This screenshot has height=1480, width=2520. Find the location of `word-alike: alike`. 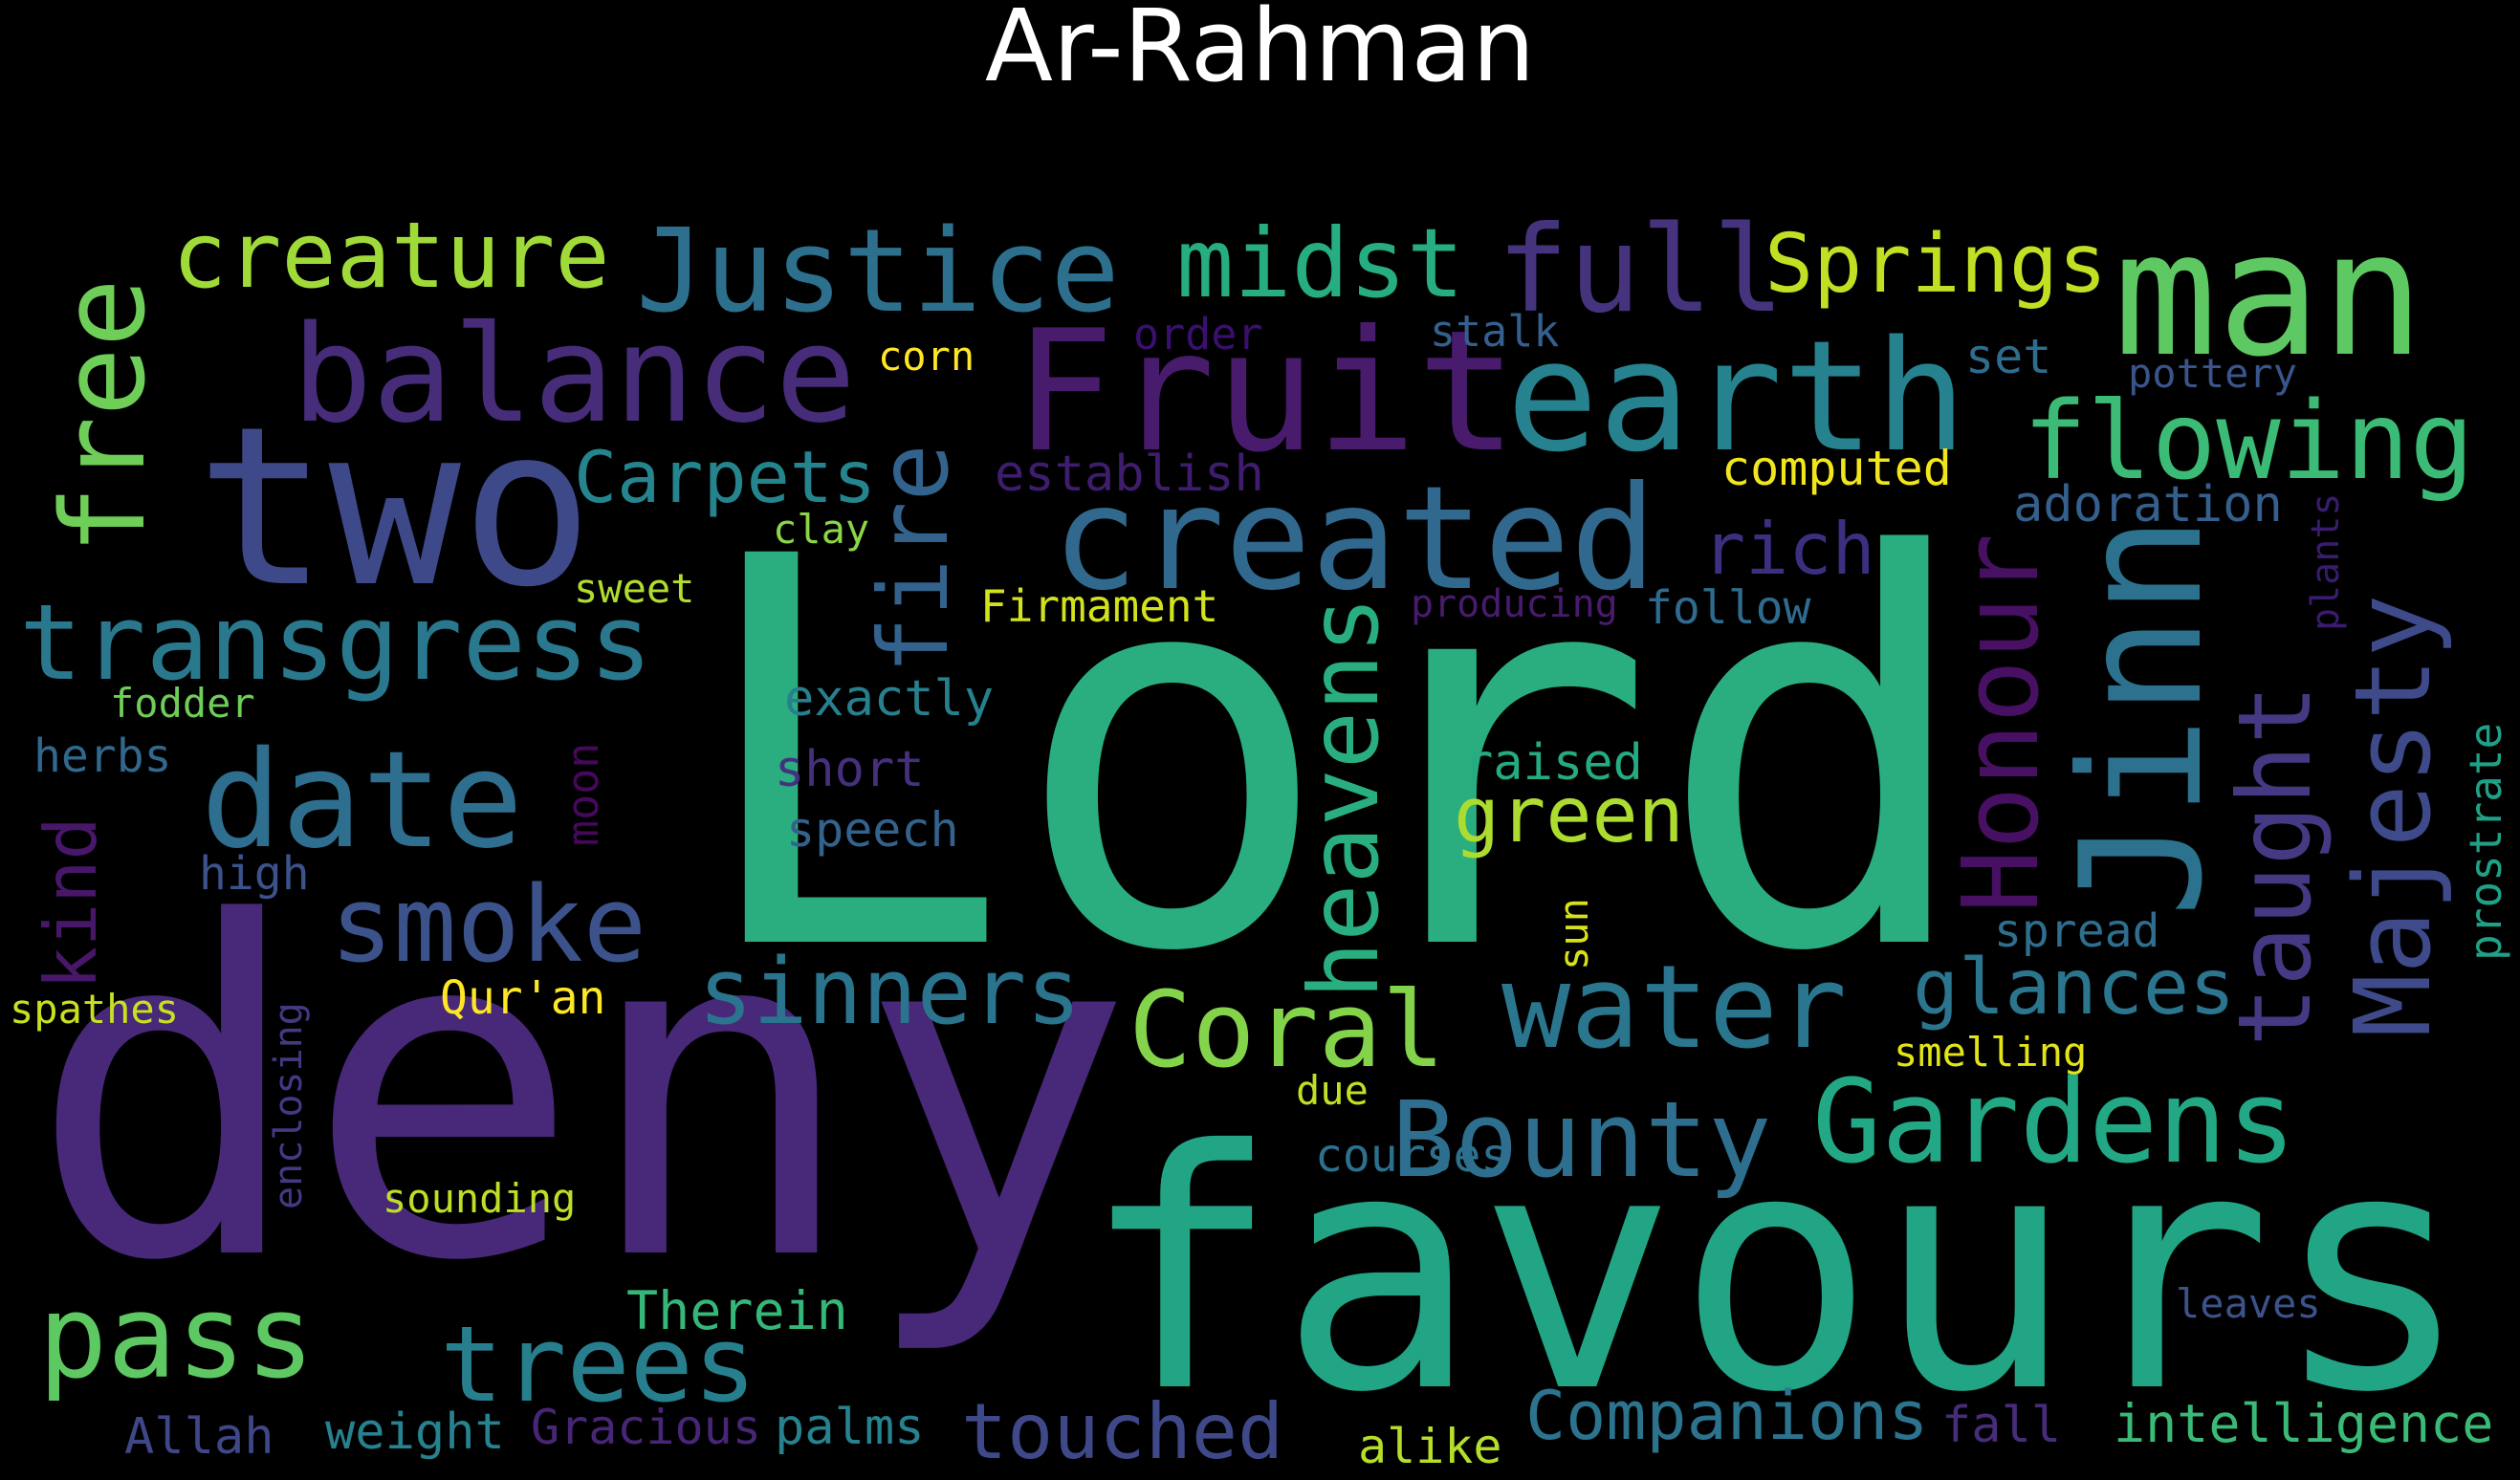

word-alike: alike is located at coordinates (1430, 1446).